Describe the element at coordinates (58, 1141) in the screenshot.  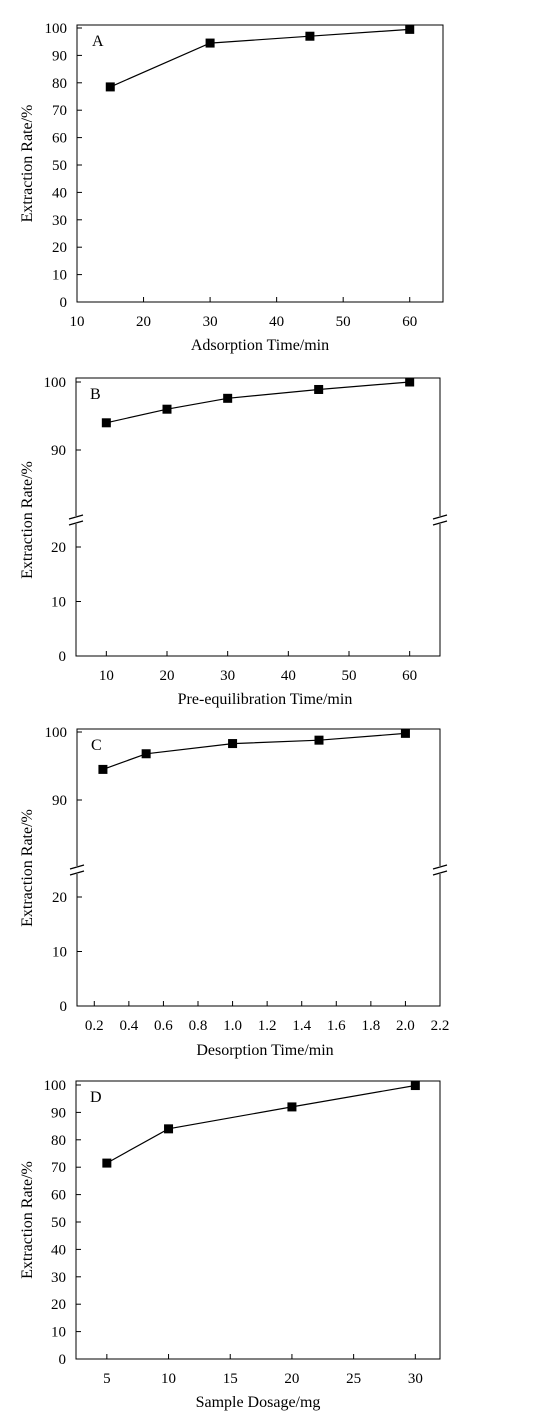
I see `panel-d-y-tick-label: 80` at that location.